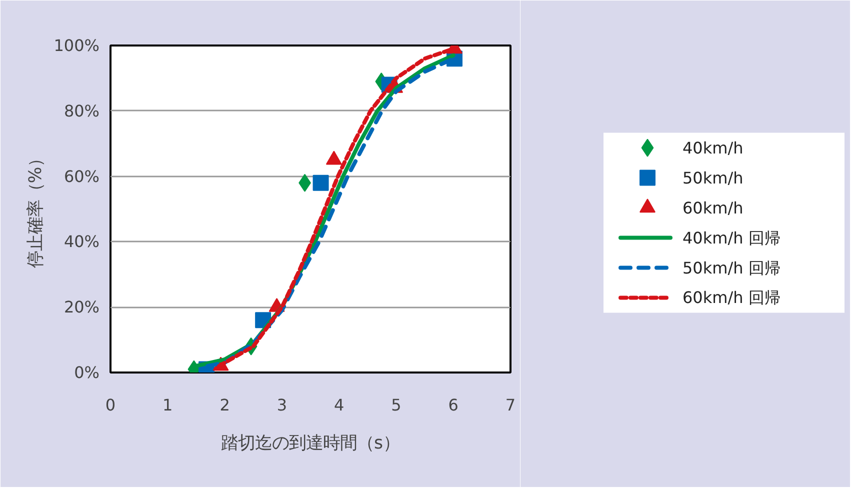 The width and height of the screenshot is (856, 492). What do you see at coordinates (453, 405) in the screenshot?
I see `x-tick-label: 6` at bounding box center [453, 405].